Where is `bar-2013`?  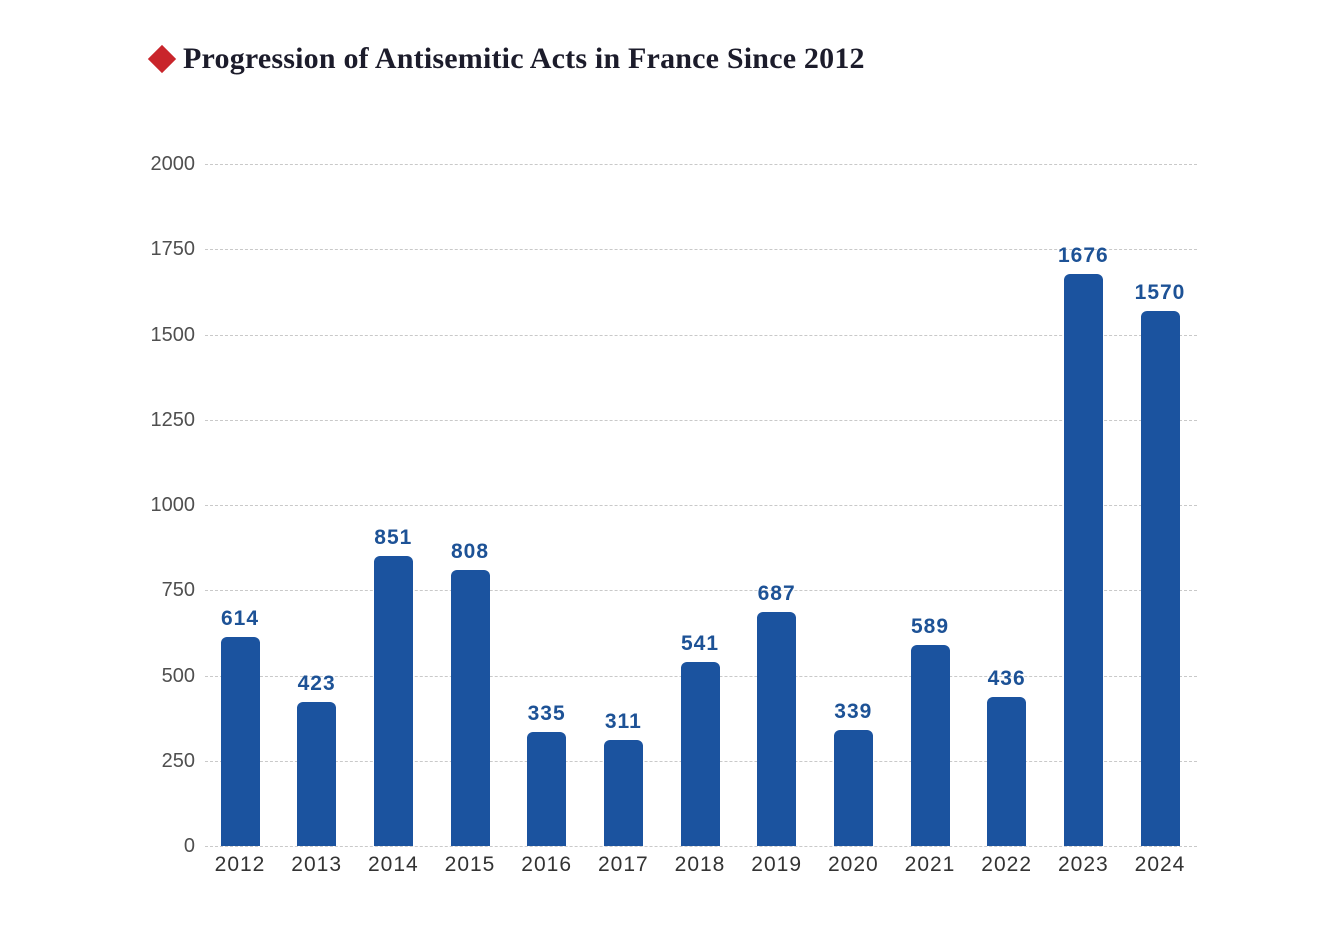
bar-2013 is located at coordinates (317, 773).